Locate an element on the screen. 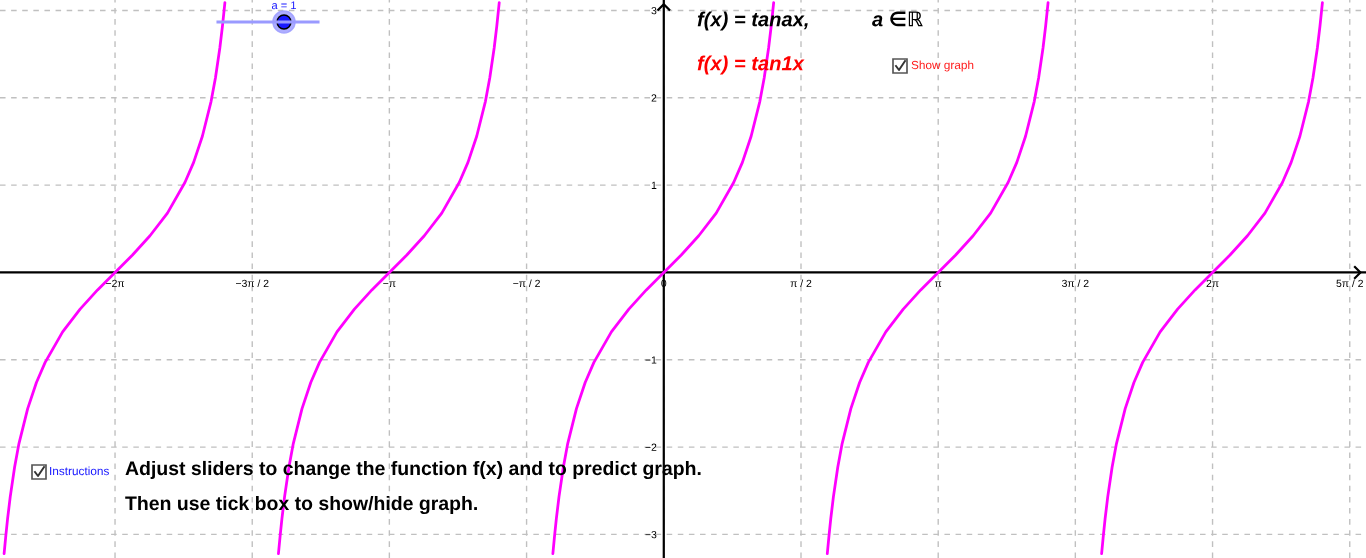  y-tick-label: 3 is located at coordinates (654, 10).